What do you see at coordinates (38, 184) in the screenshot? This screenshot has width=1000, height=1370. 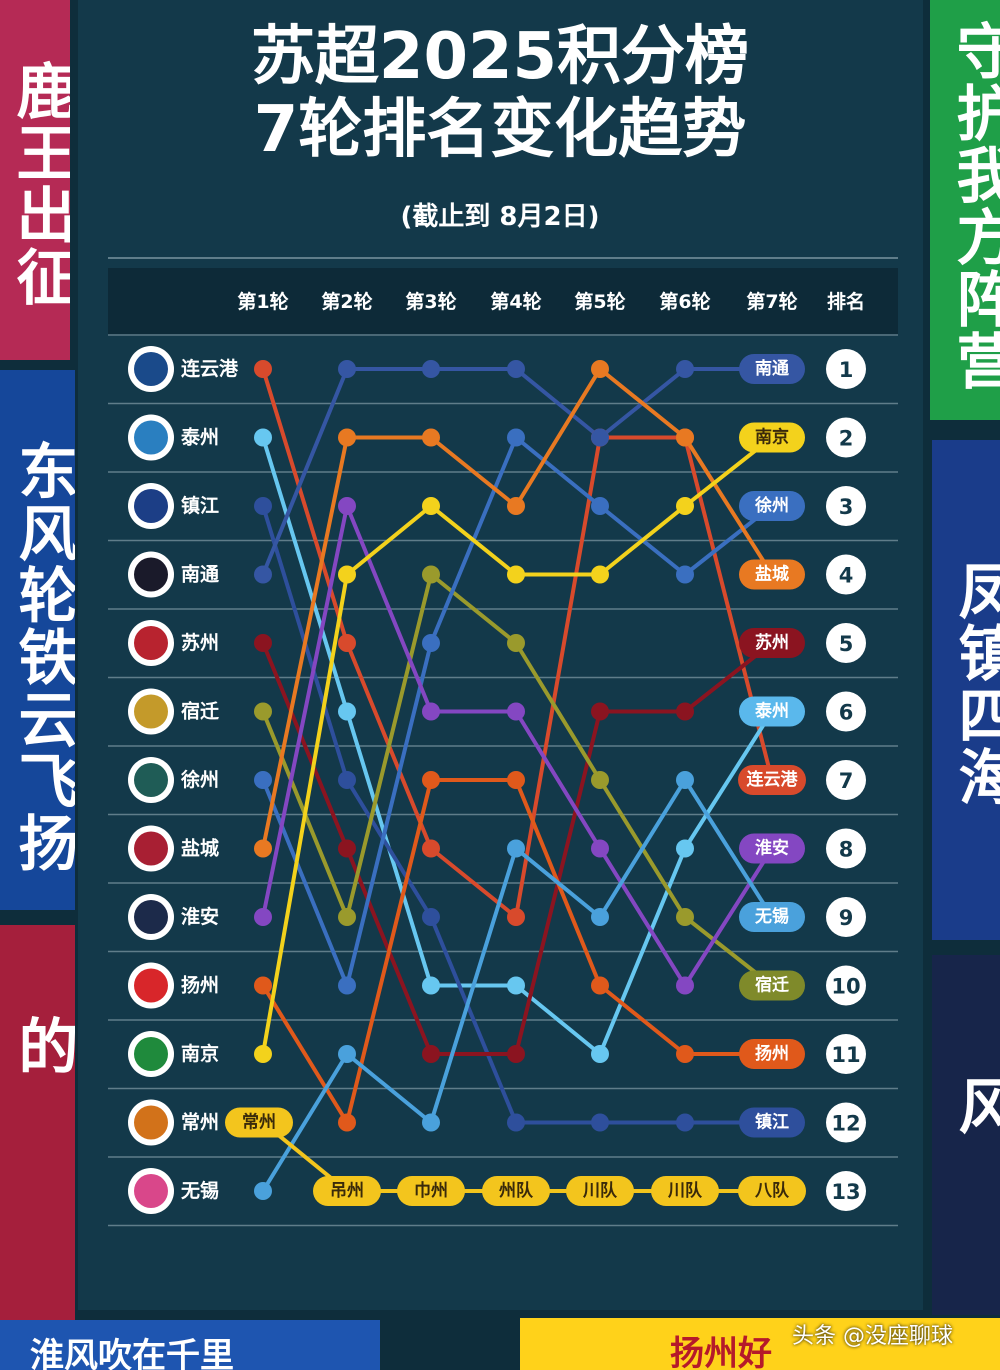 I see `left-scarf-top-text: 鹿王出征` at bounding box center [38, 184].